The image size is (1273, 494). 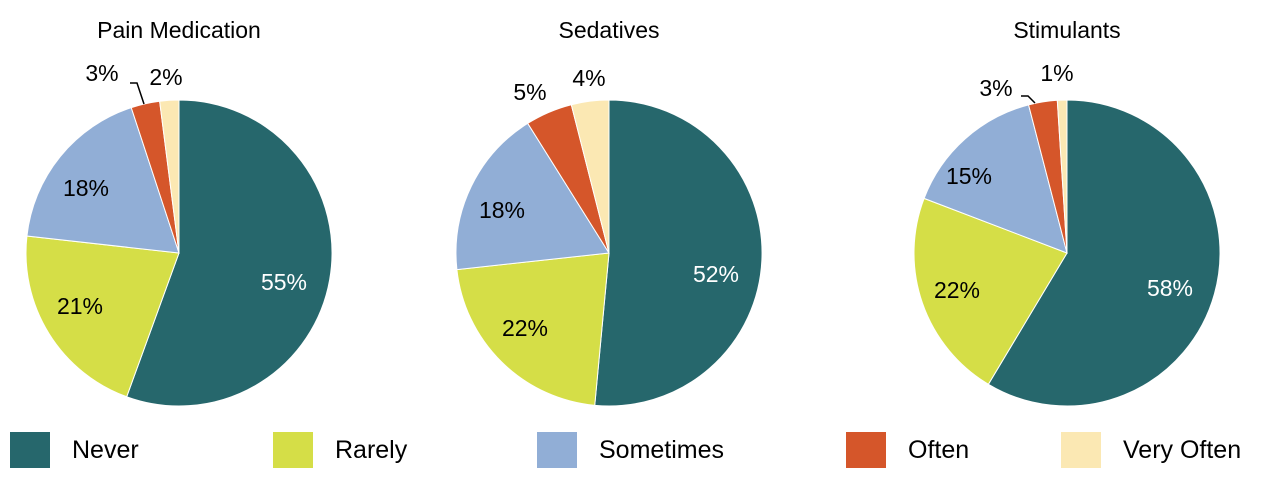 What do you see at coordinates (229, 253) in the screenshot?
I see `slice-pain-medication-never` at bounding box center [229, 253].